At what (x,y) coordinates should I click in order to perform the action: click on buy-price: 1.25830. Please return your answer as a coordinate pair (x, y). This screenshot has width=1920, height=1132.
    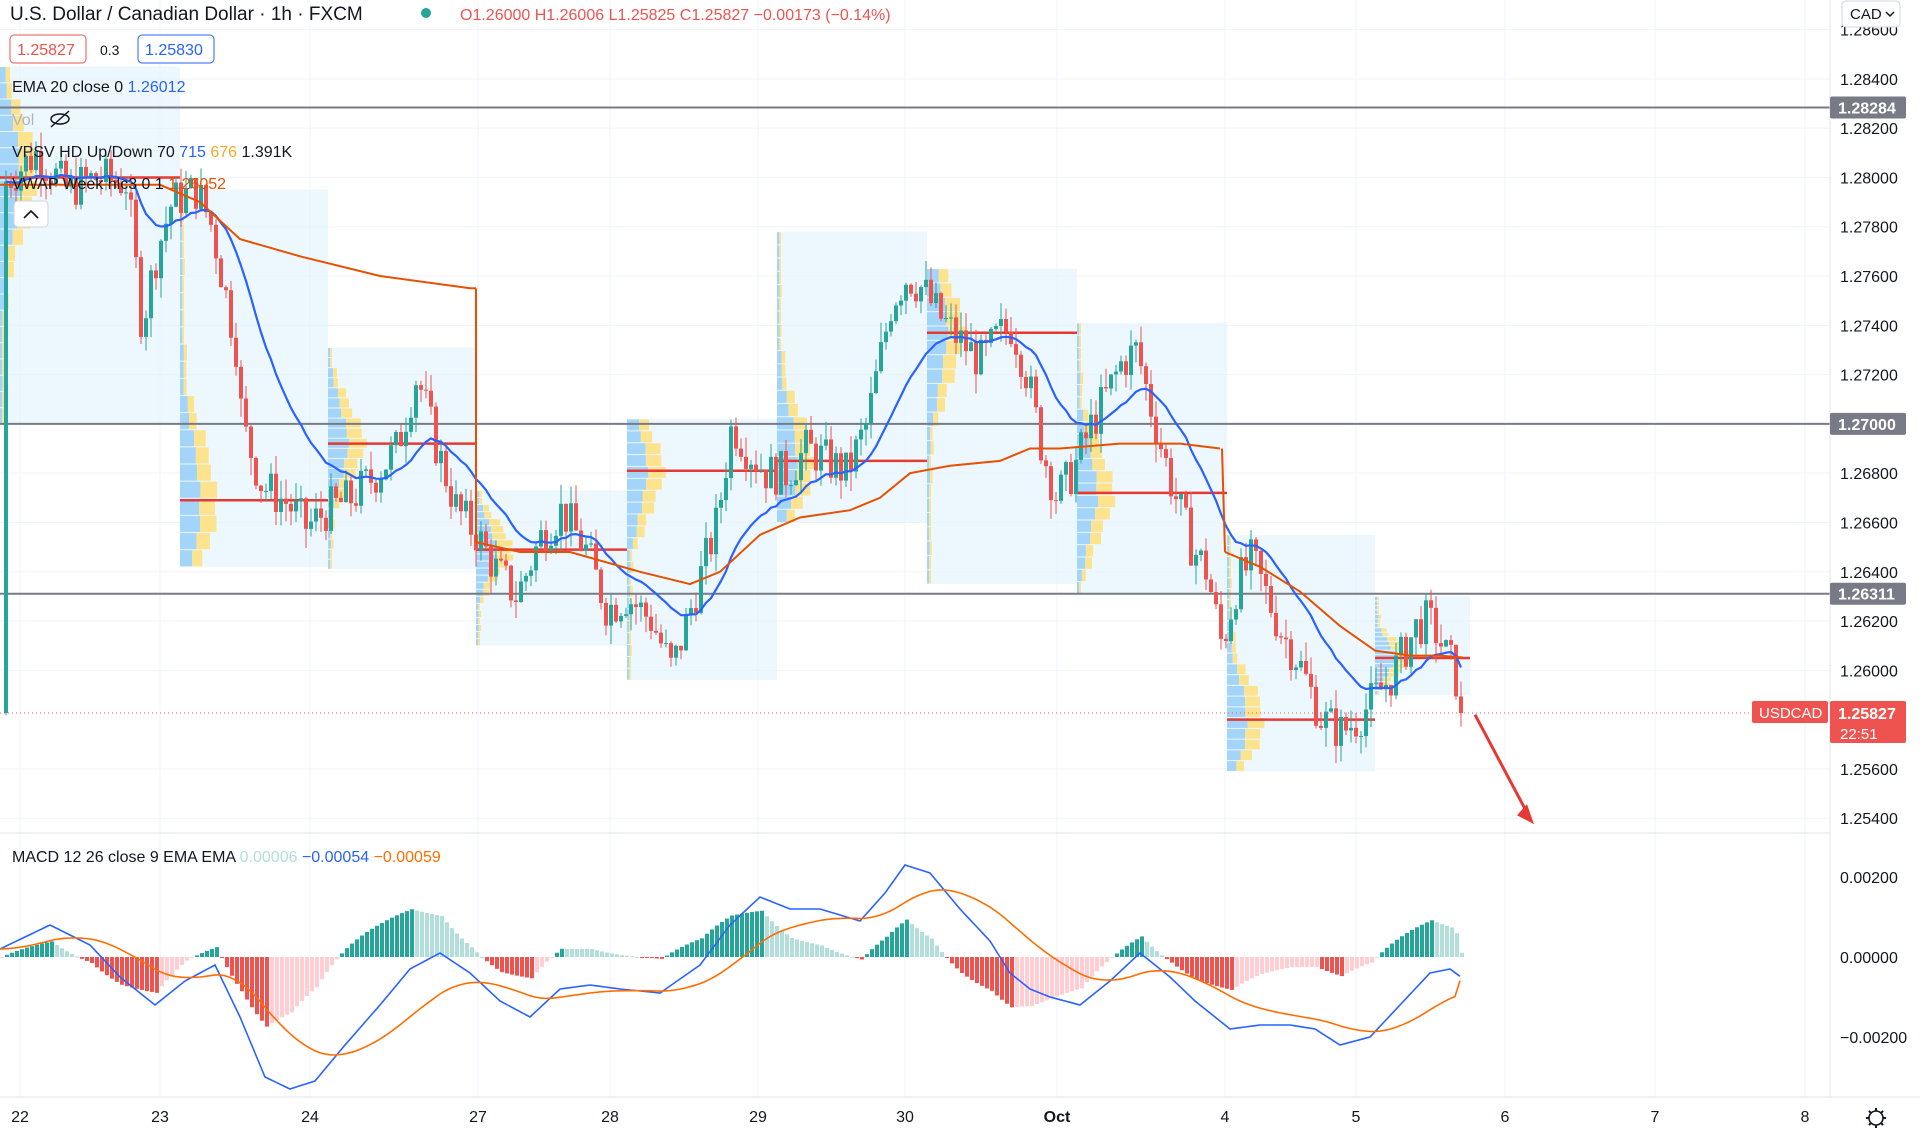
    Looking at the image, I should click on (174, 50).